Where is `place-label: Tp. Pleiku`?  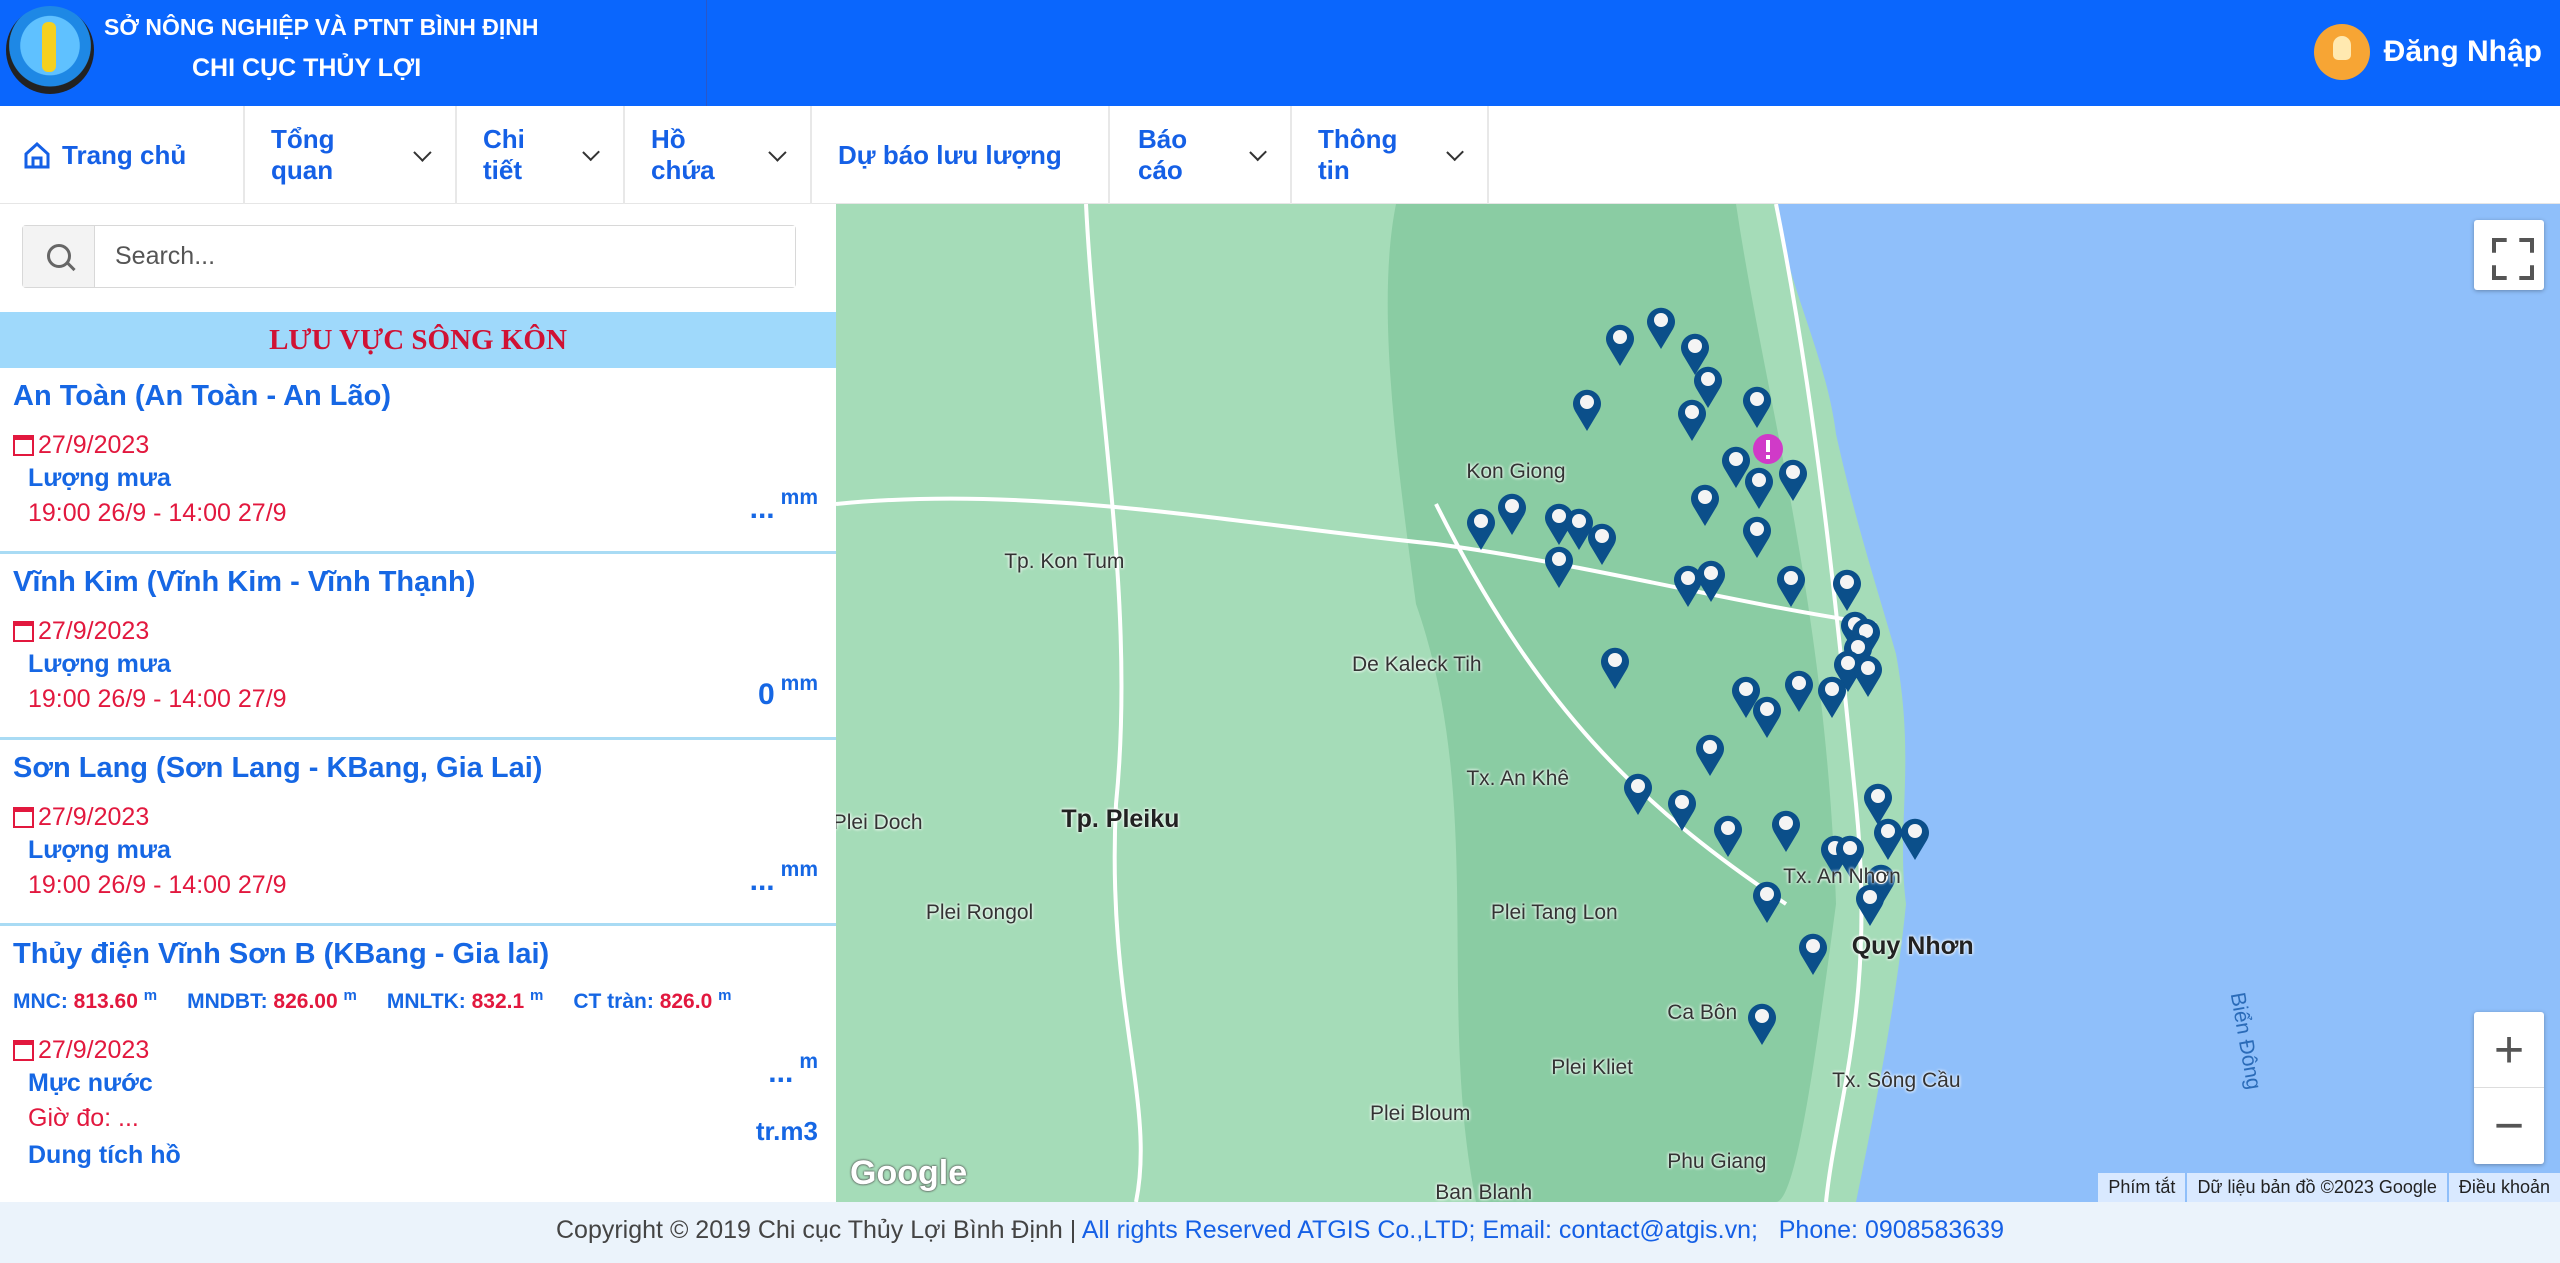
place-label: Tp. Pleiku is located at coordinates (1120, 818).